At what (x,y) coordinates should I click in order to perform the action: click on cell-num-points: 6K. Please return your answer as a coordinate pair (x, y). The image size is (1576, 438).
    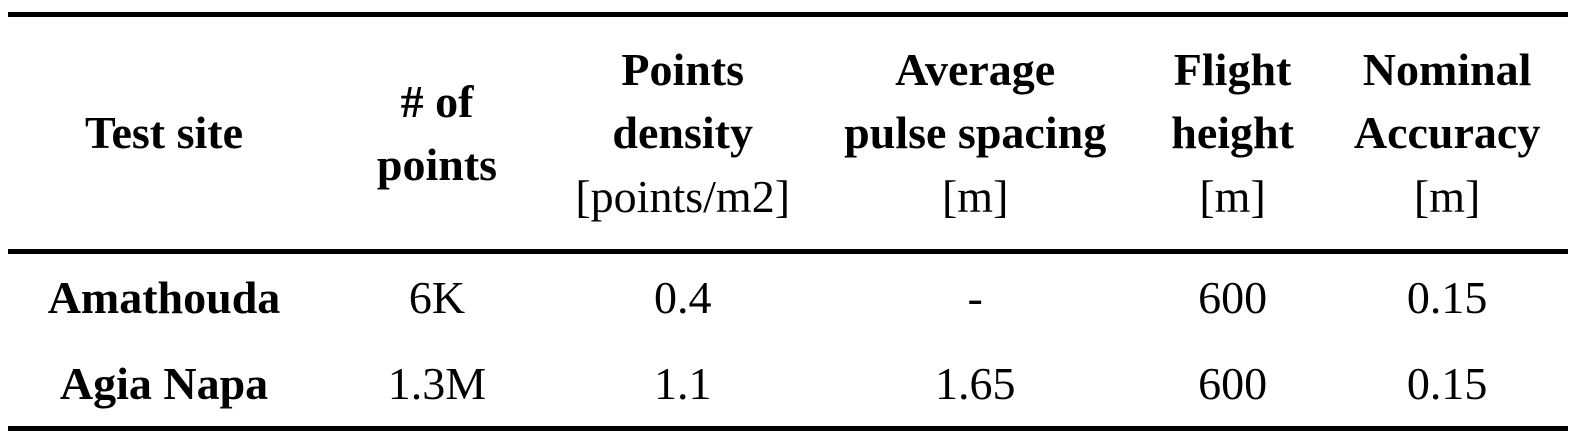
    Looking at the image, I should click on (437, 297).